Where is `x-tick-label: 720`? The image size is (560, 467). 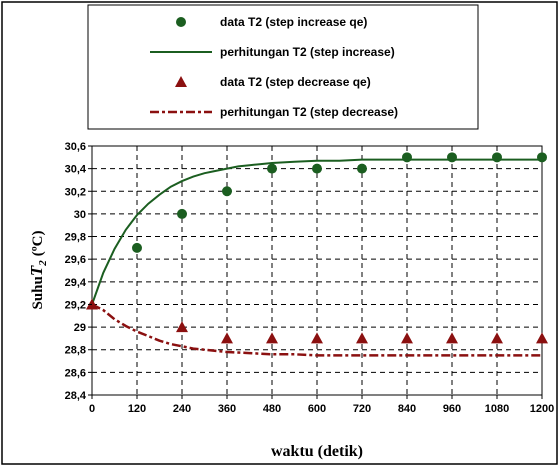 x-tick-label: 720 is located at coordinates (362, 409).